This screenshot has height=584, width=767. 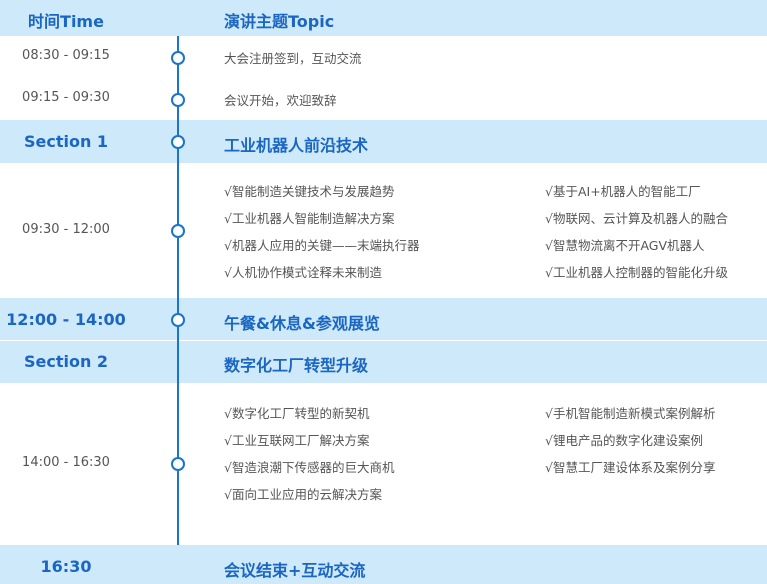 What do you see at coordinates (383, 319) in the screenshot?
I see `lunch-band: 12:00 - 14:00 午餐&休息&参观展览` at bounding box center [383, 319].